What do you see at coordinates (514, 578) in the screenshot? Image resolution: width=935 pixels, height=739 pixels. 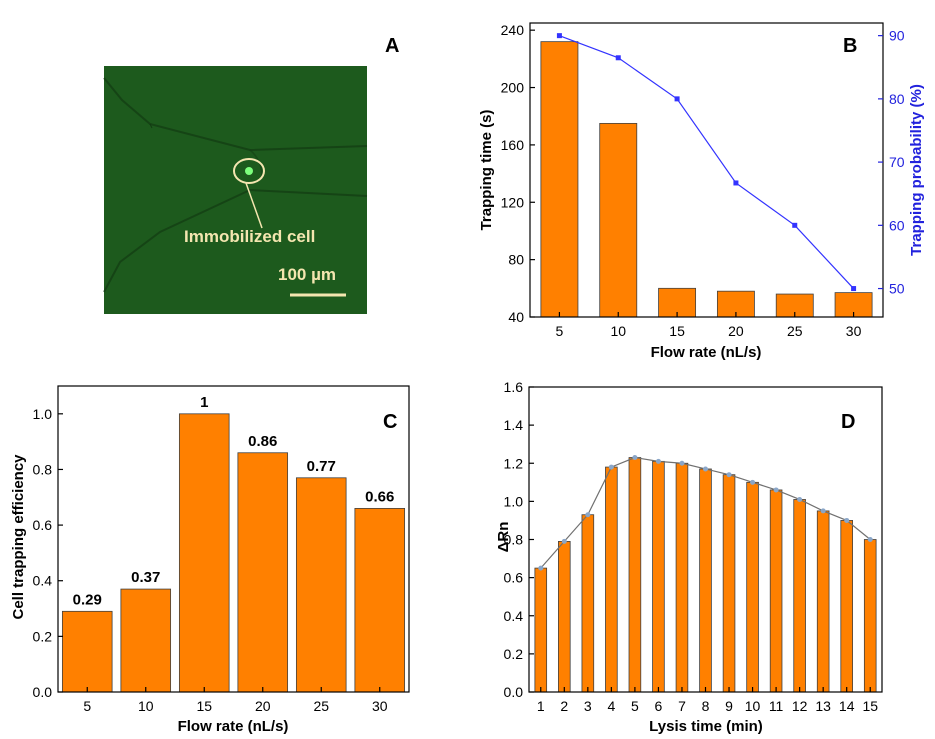 I see `d-y-tick-label-3: 0.6` at bounding box center [514, 578].